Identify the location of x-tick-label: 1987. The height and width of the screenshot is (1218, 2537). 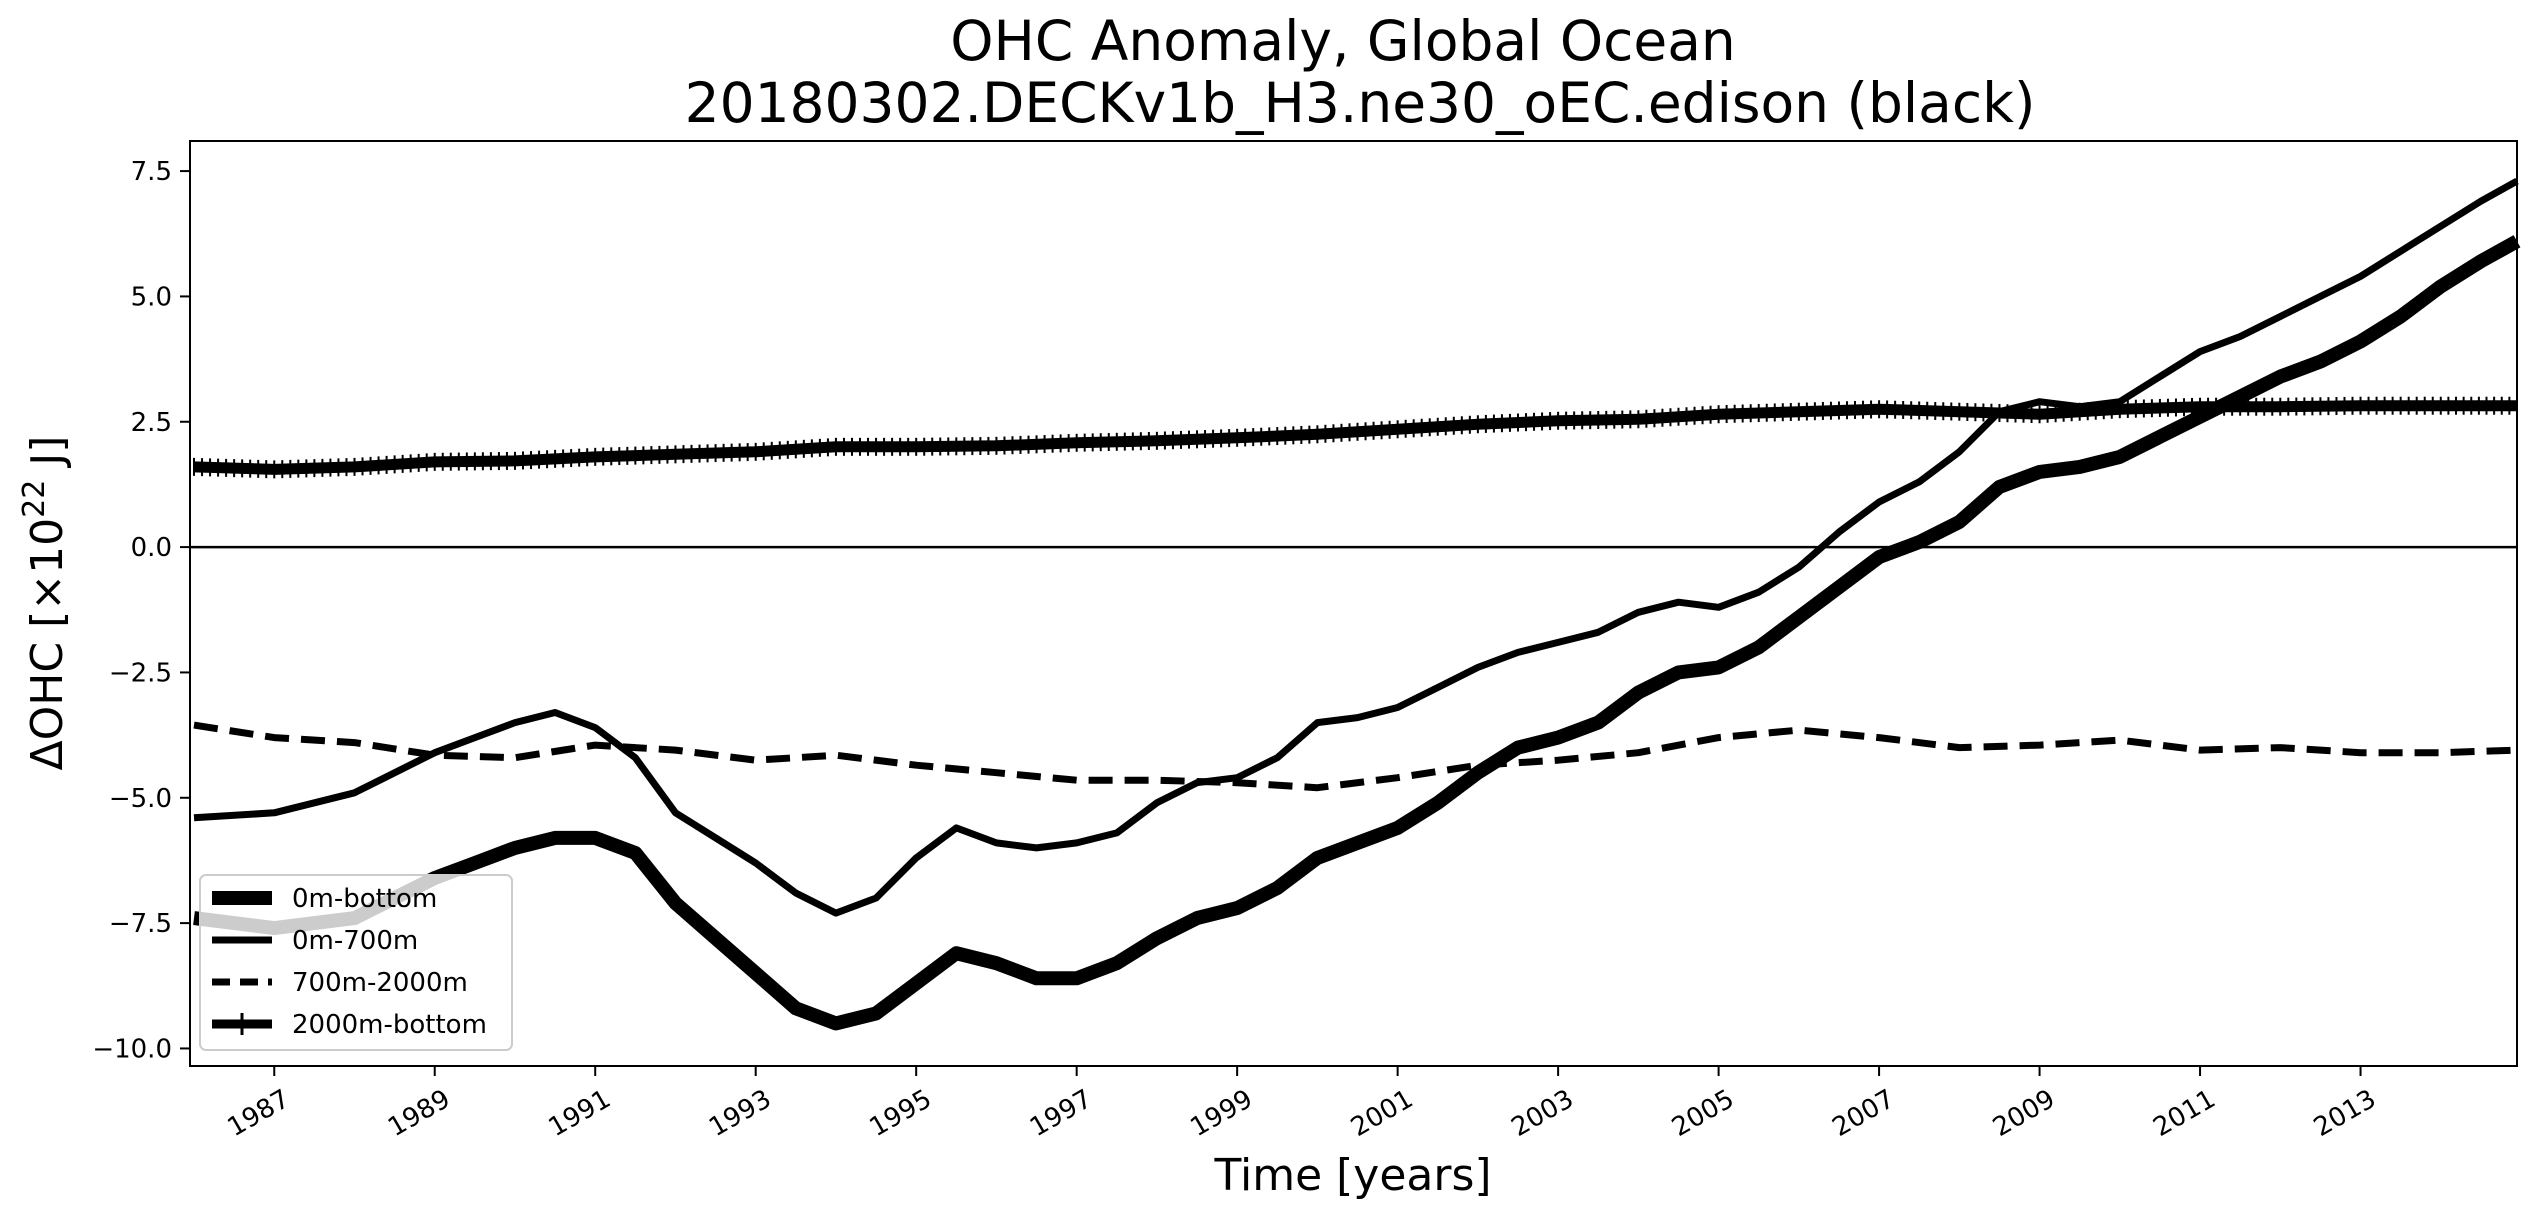
(259, 1113).